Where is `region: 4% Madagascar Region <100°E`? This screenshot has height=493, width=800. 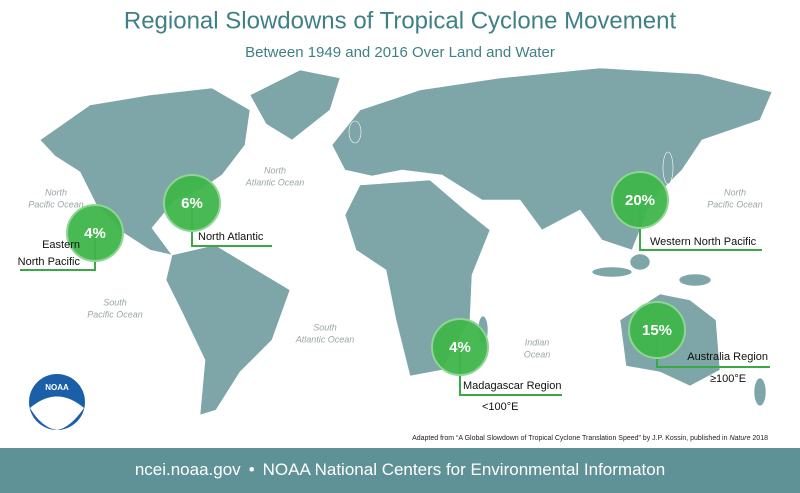 region: 4% Madagascar Region <100°E is located at coordinates (496, 365).